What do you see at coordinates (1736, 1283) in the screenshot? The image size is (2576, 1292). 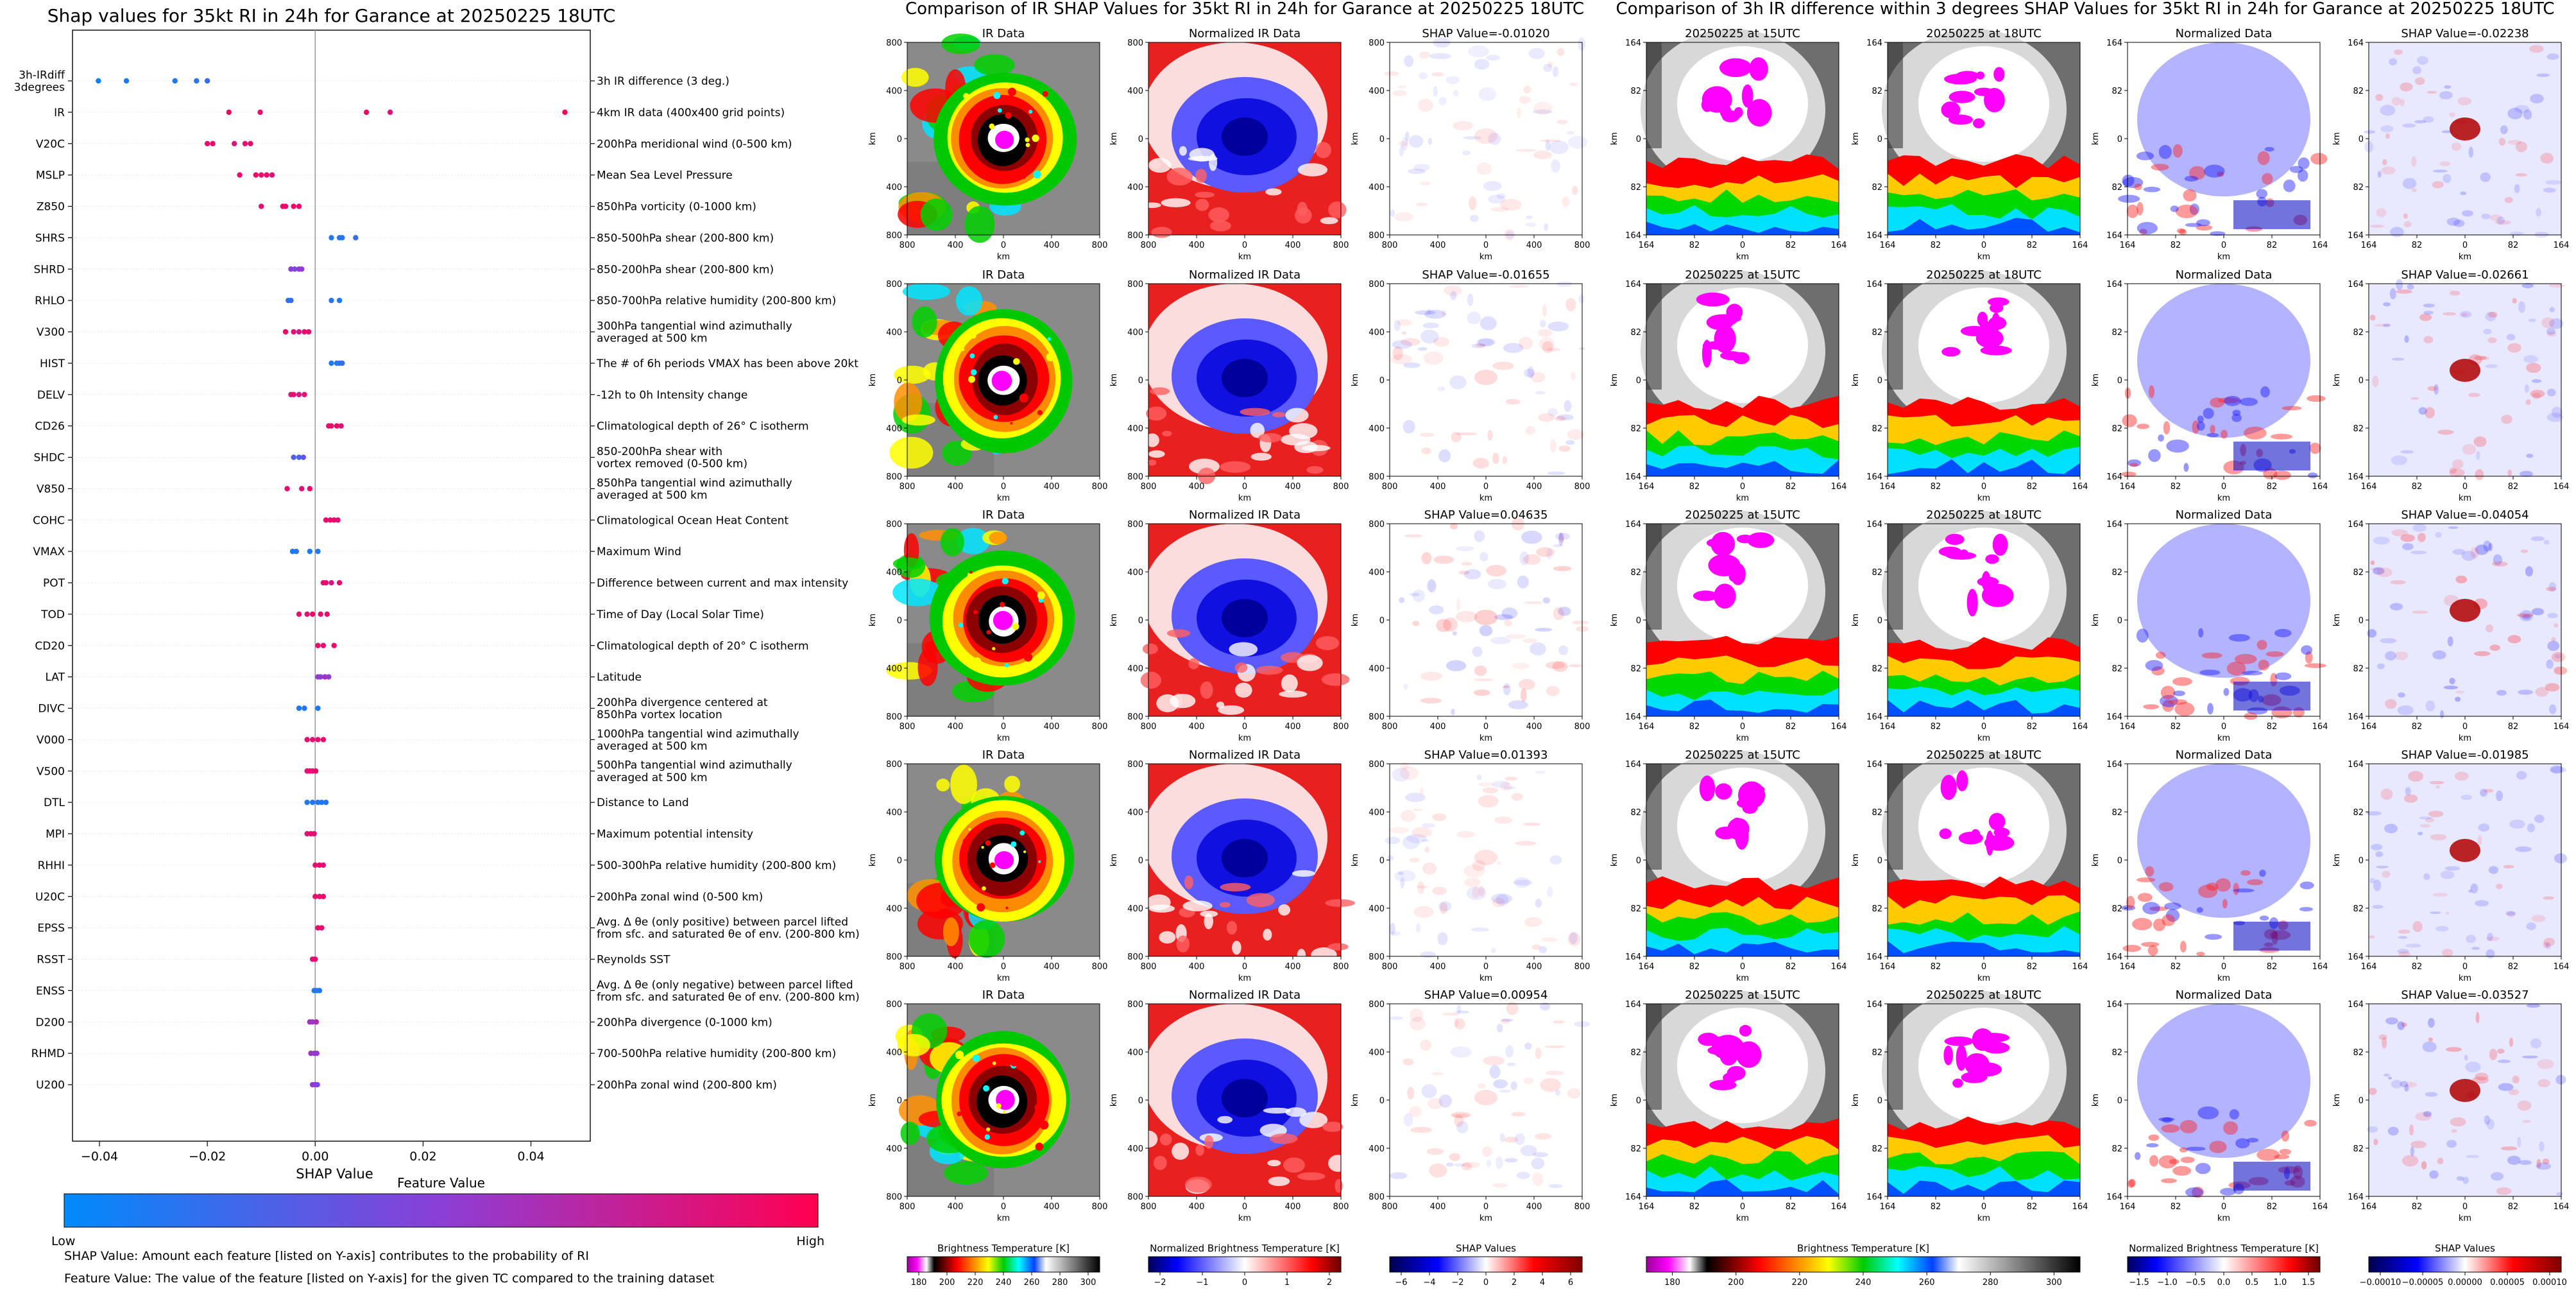 I see `colorbar-tick-label: 200` at bounding box center [1736, 1283].